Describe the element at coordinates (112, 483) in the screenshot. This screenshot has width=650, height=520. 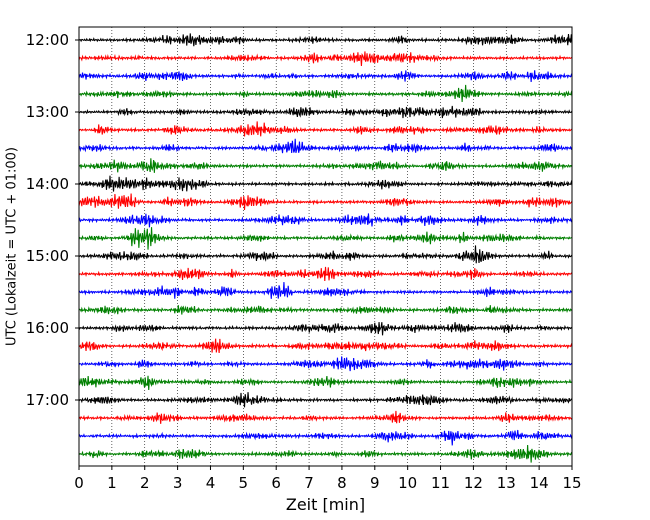
I see `x-tick-label: 1` at that location.